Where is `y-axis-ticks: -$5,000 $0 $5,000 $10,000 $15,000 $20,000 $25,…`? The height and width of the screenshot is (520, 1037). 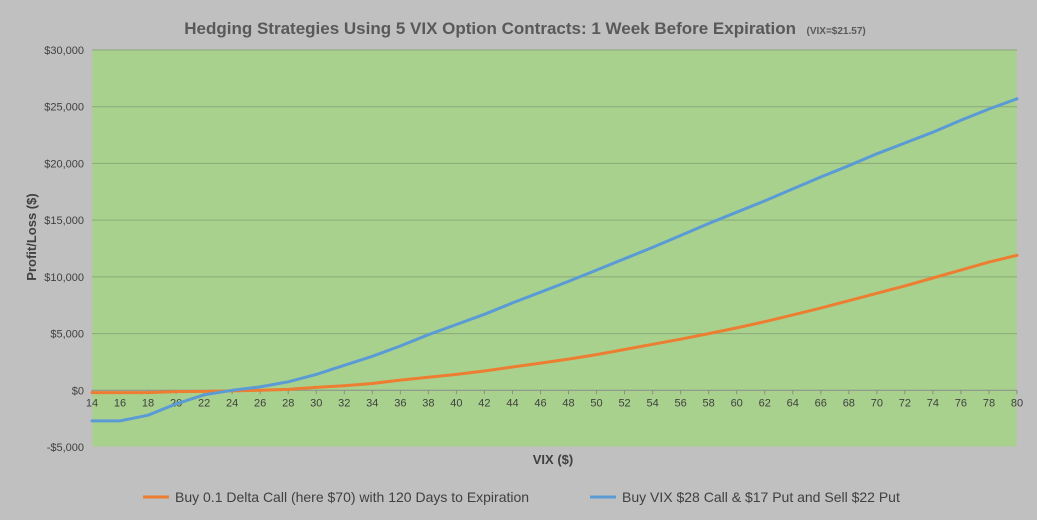 y-axis-ticks: -$5,000 $0 $5,000 $10,000 $15,000 $20,000 $25,… is located at coordinates (64, 249).